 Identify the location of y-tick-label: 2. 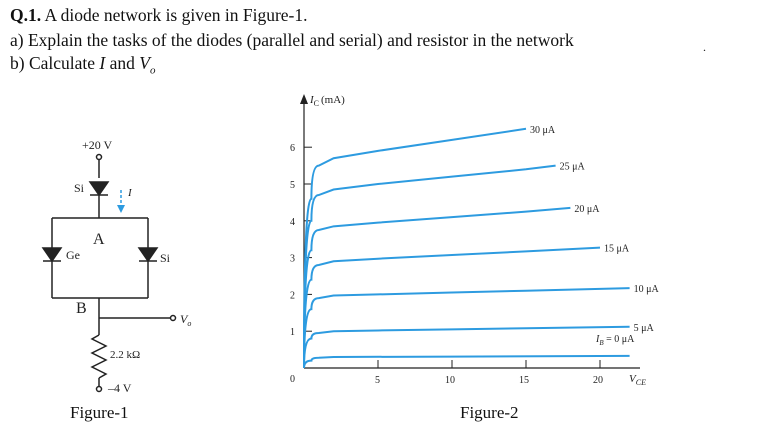
(292, 295).